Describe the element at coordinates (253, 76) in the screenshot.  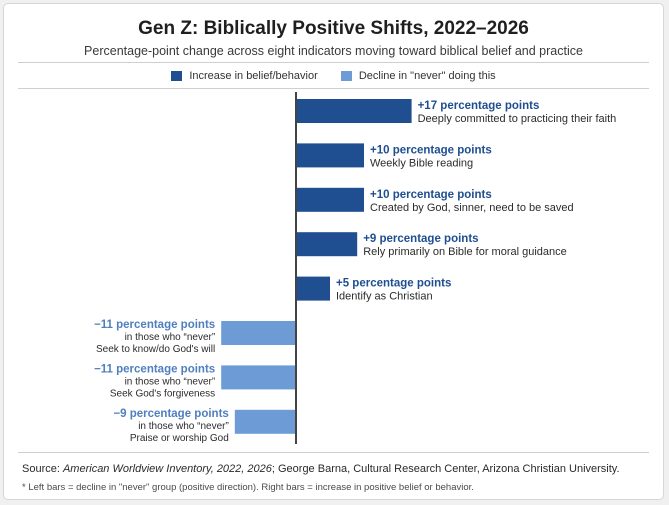
I see `legend-label-increase: Increase in belief/behavior` at that location.